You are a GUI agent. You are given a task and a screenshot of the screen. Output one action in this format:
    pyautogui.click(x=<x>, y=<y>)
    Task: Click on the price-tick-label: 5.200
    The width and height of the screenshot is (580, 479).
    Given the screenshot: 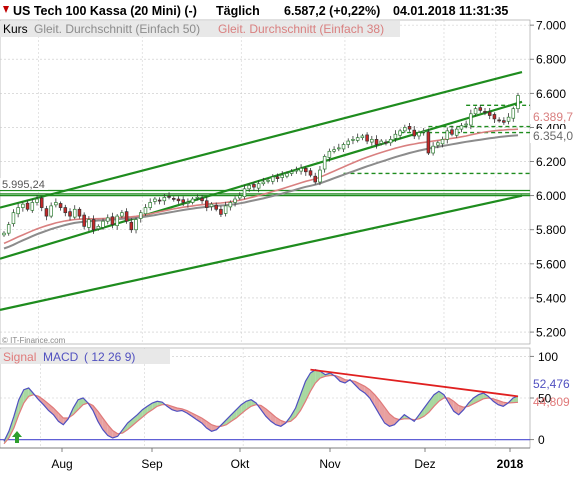 What is the action you would take?
    pyautogui.click(x=551, y=333)
    